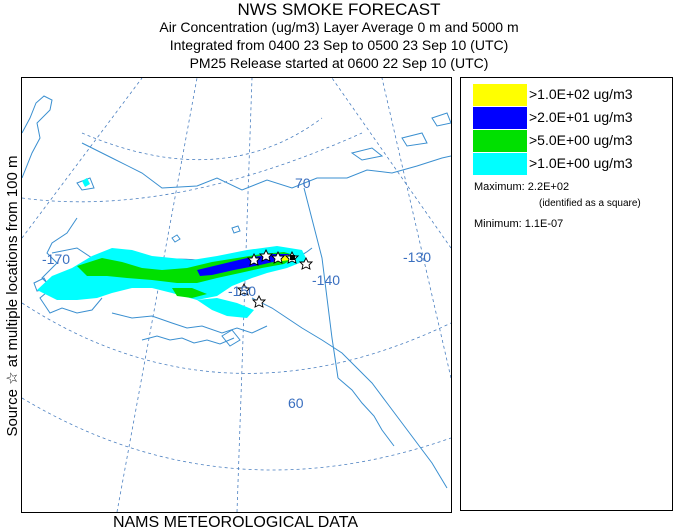 Image resolution: width=678 pixels, height=532 pixels. Describe the element at coordinates (581, 163) in the screenshot. I see `legend-label: >1.0E+00 ug/m3` at that location.